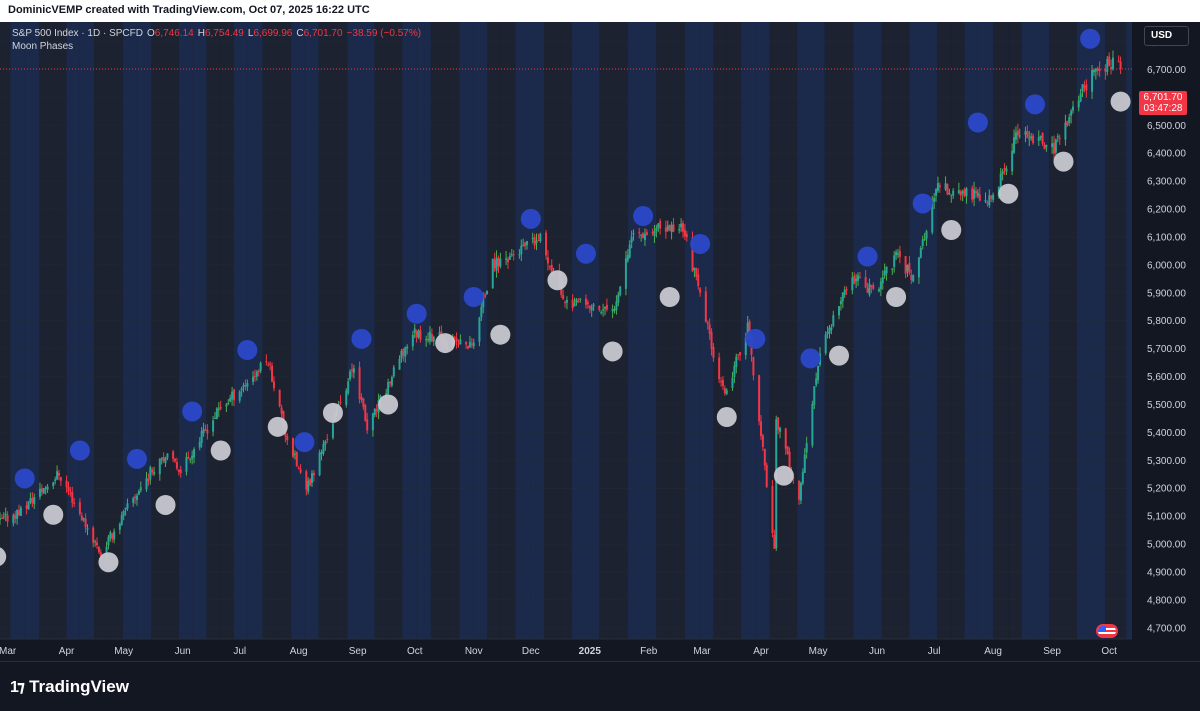  Describe the element at coordinates (839, 355) in the screenshot. I see `full-moon-marker` at that location.